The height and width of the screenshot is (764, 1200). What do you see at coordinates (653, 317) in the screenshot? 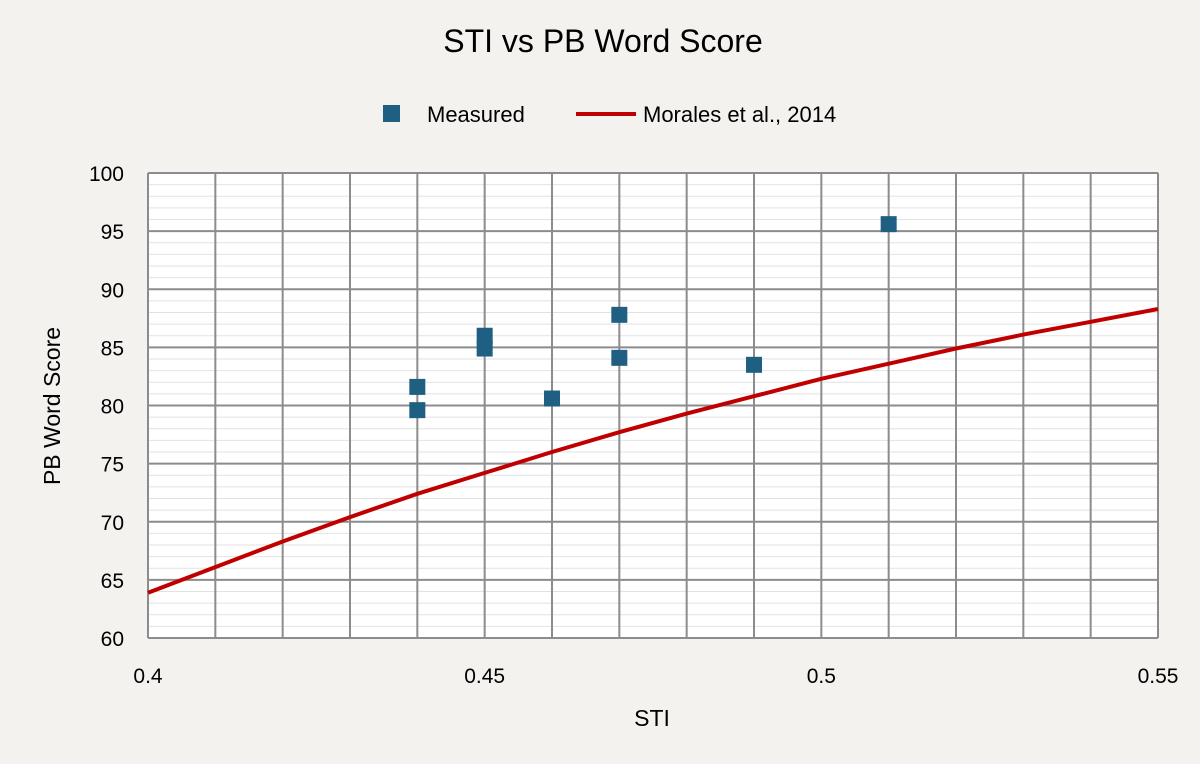
I see `measured-points` at bounding box center [653, 317].